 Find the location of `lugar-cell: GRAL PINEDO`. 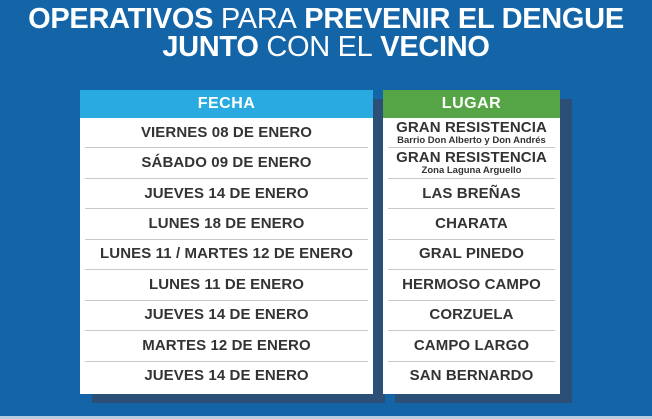

lugar-cell: GRAL PINEDO is located at coordinates (471, 254).